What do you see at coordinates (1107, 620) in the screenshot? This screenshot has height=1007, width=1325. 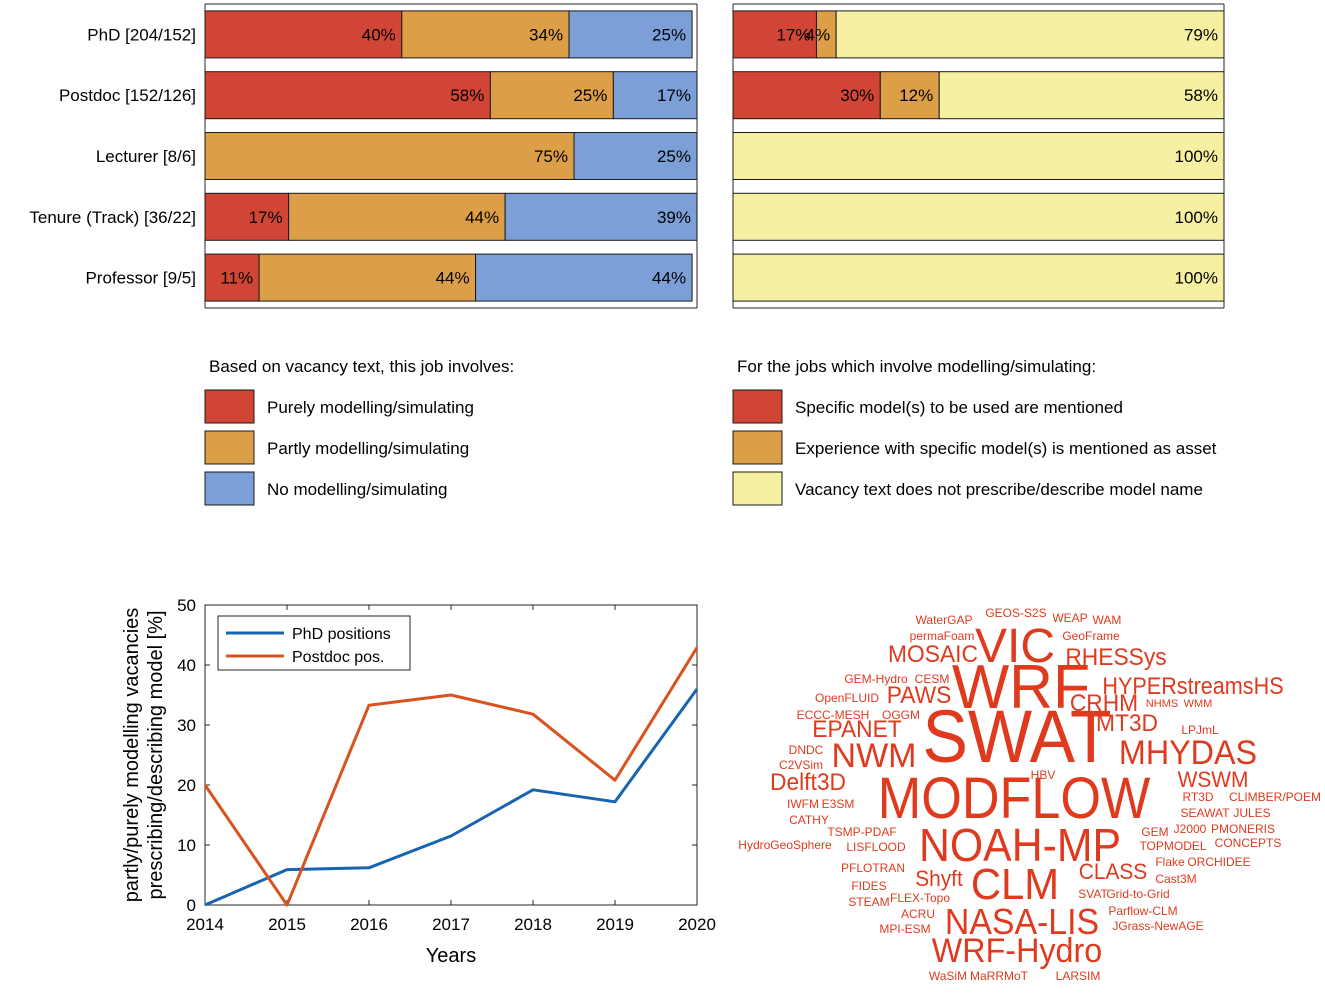 I see `cloud-word: WAM` at bounding box center [1107, 620].